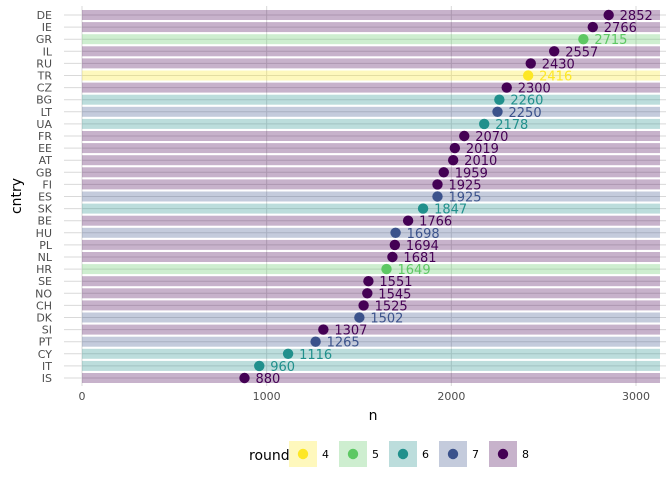  Describe the element at coordinates (350, 331) in the screenshot. I see `value-label-SI: 1307` at that location.